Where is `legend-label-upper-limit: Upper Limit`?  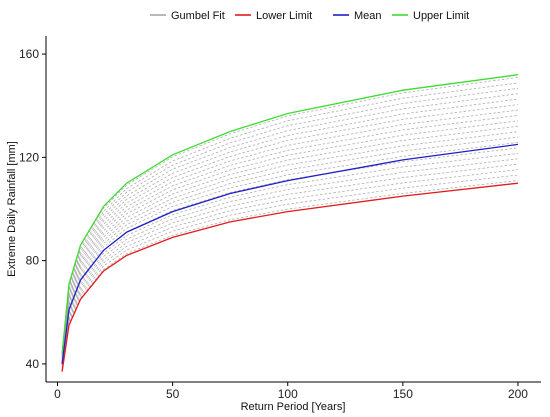 legend-label-upper-limit: Upper Limit is located at coordinates (441, 16).